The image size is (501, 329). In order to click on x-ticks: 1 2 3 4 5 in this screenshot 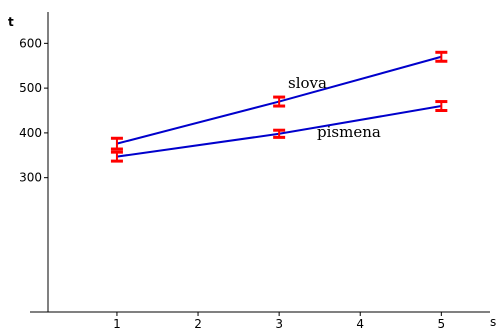, I will do `click(279, 320)`.